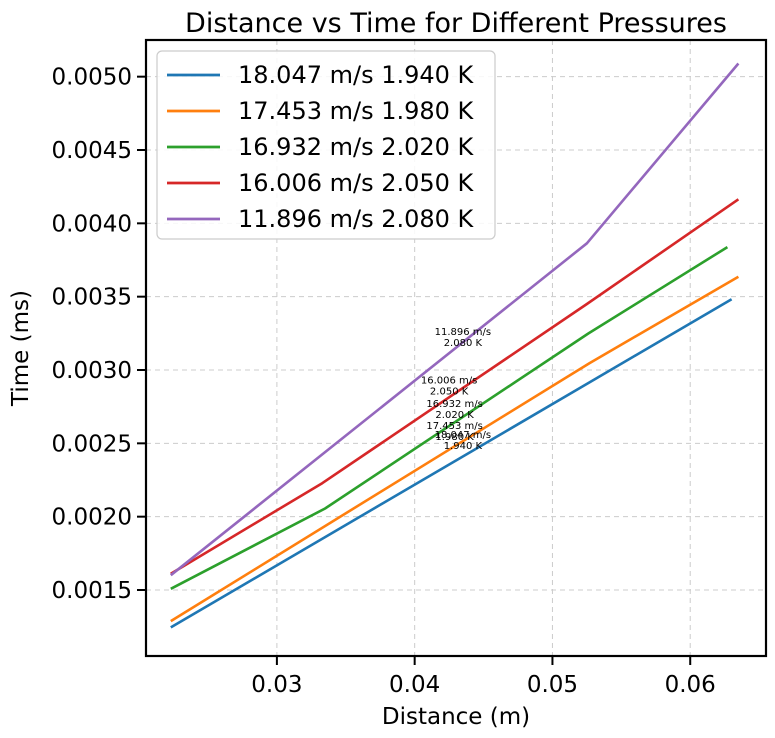  I want to click on y-tick-label: 0.0020, so click(92, 518).